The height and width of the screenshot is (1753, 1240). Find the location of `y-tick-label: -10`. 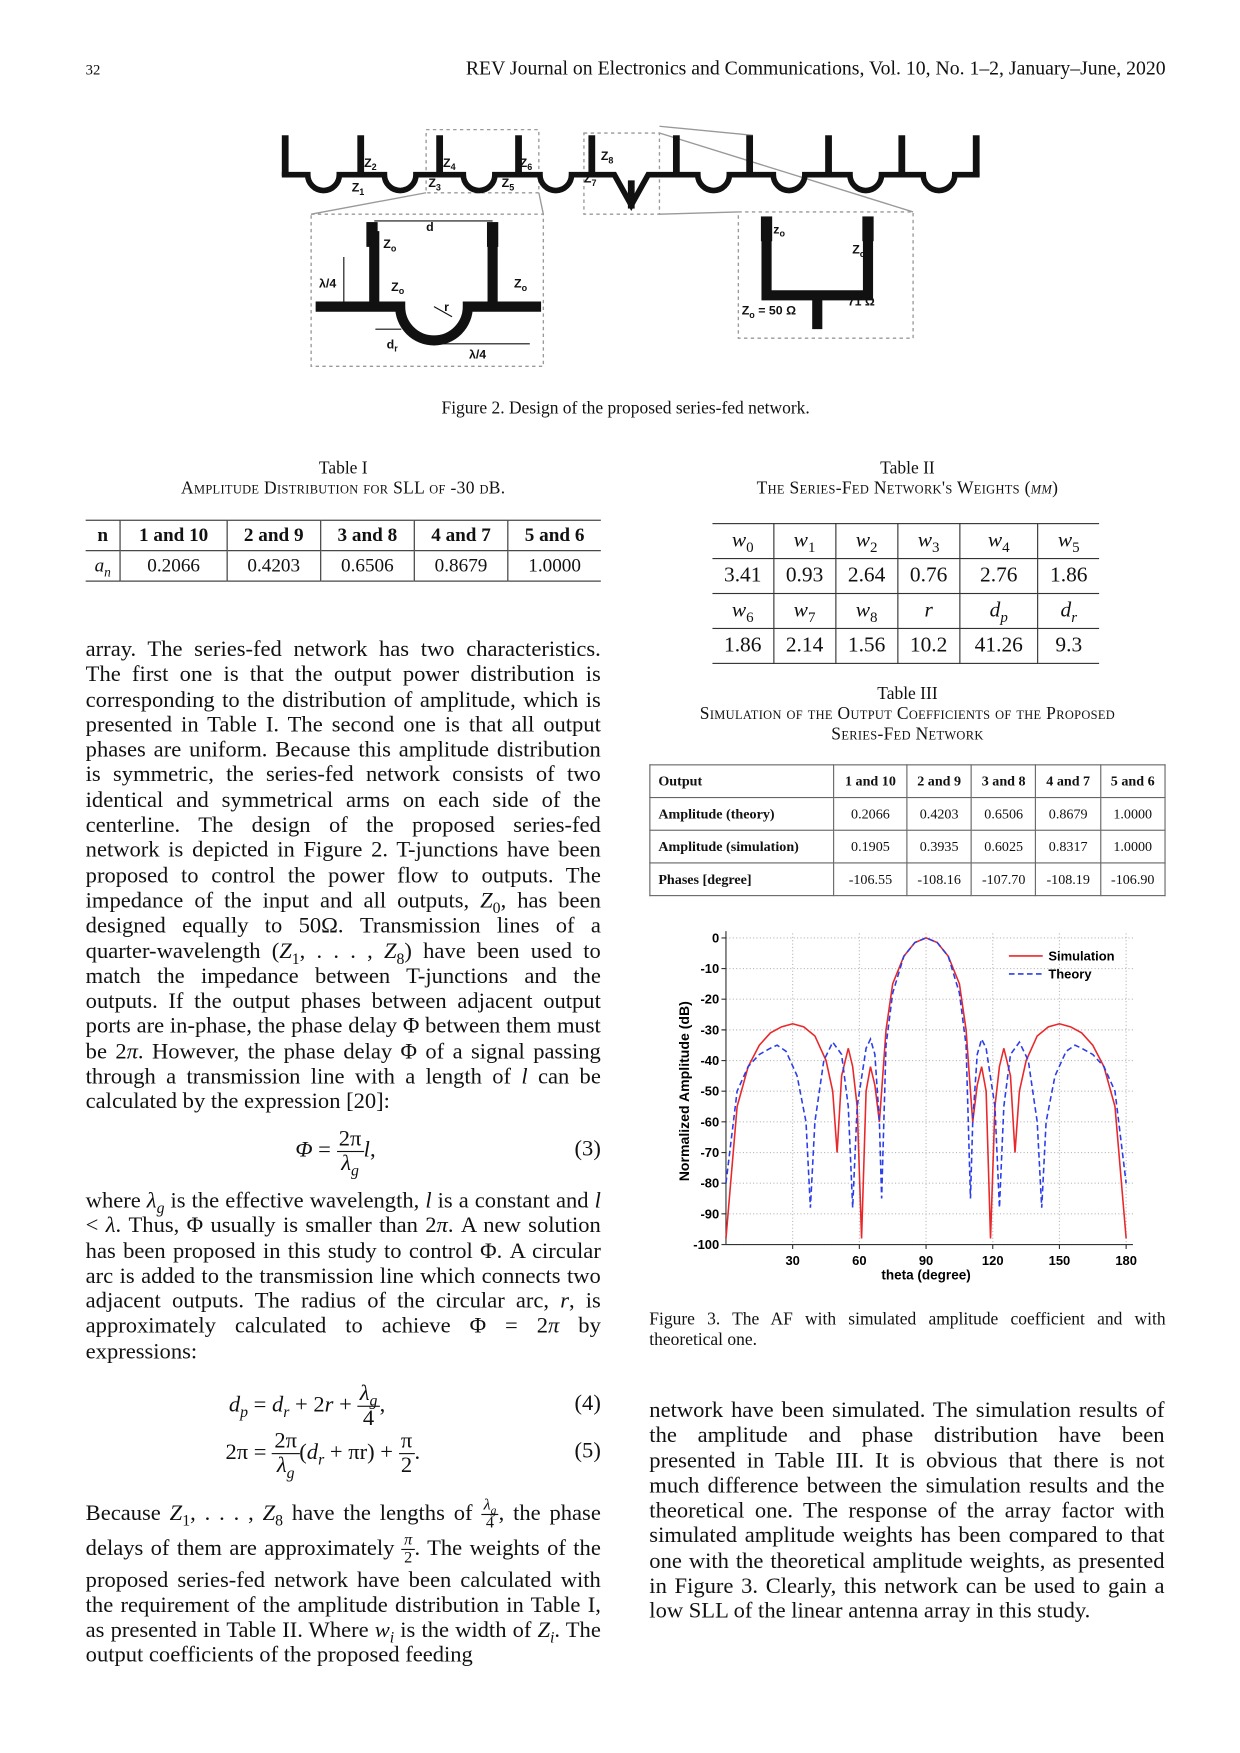

y-tick-label: -10 is located at coordinates (709, 968).